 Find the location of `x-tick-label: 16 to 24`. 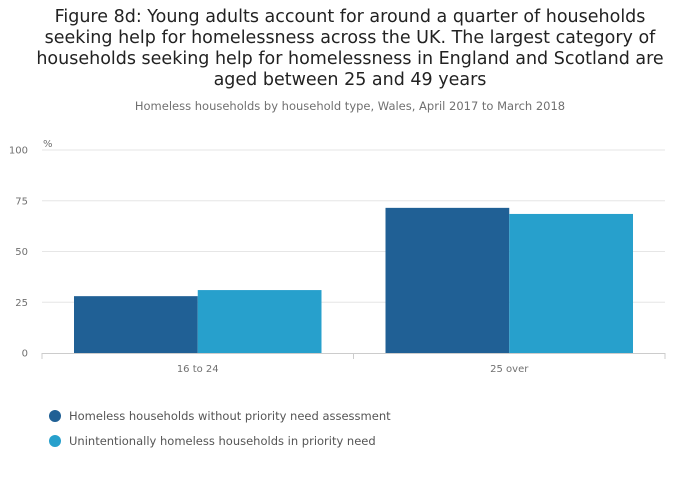

x-tick-label: 16 to 24 is located at coordinates (198, 369).